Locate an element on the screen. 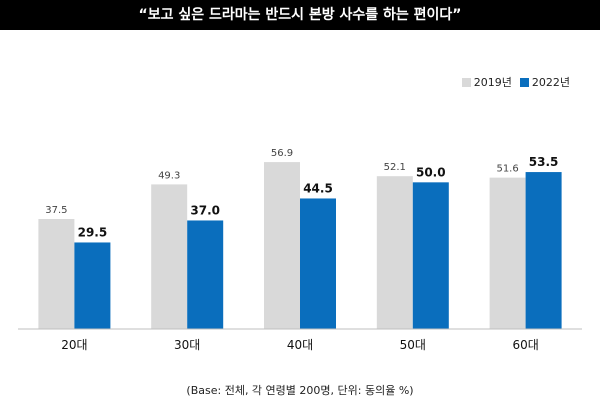 The image size is (600, 403). x-tick-label-30대: 30대 is located at coordinates (187, 345).